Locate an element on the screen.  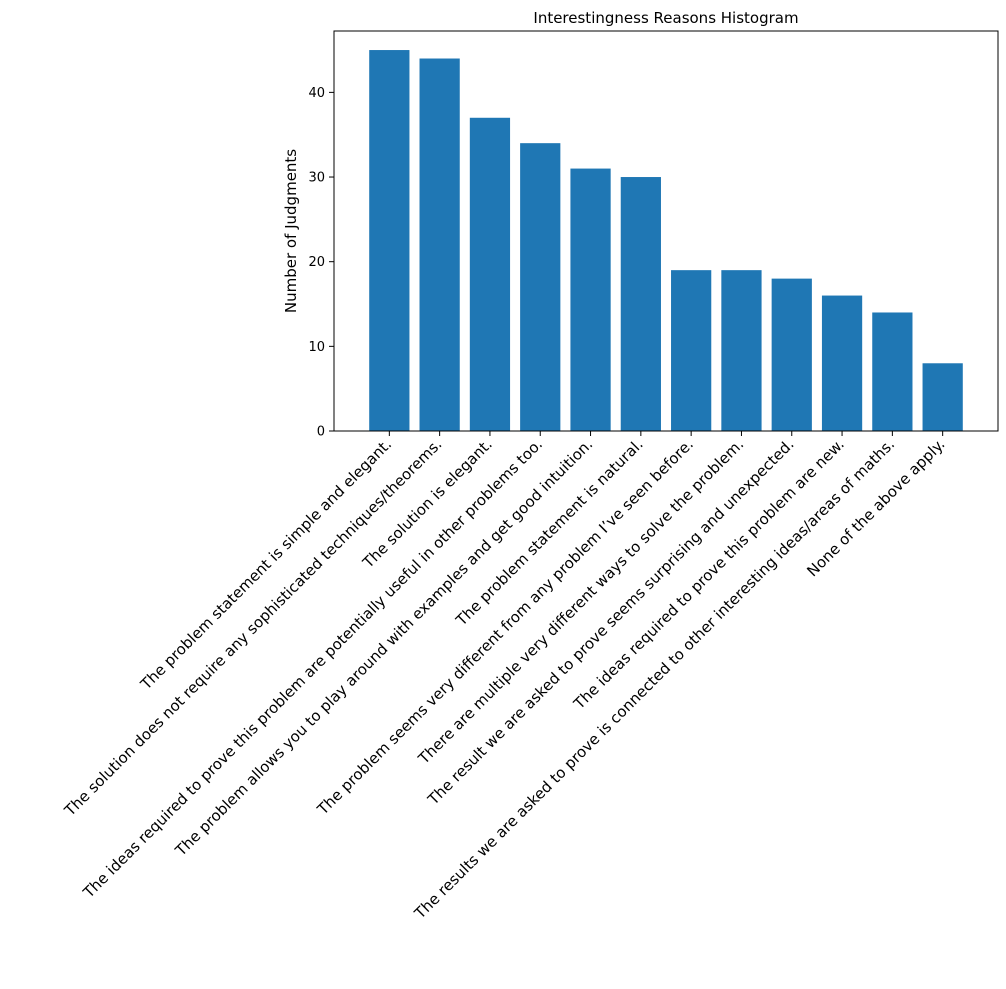
y-axis-ticks: 0 10 20 30 40 is located at coordinates (321, 263).